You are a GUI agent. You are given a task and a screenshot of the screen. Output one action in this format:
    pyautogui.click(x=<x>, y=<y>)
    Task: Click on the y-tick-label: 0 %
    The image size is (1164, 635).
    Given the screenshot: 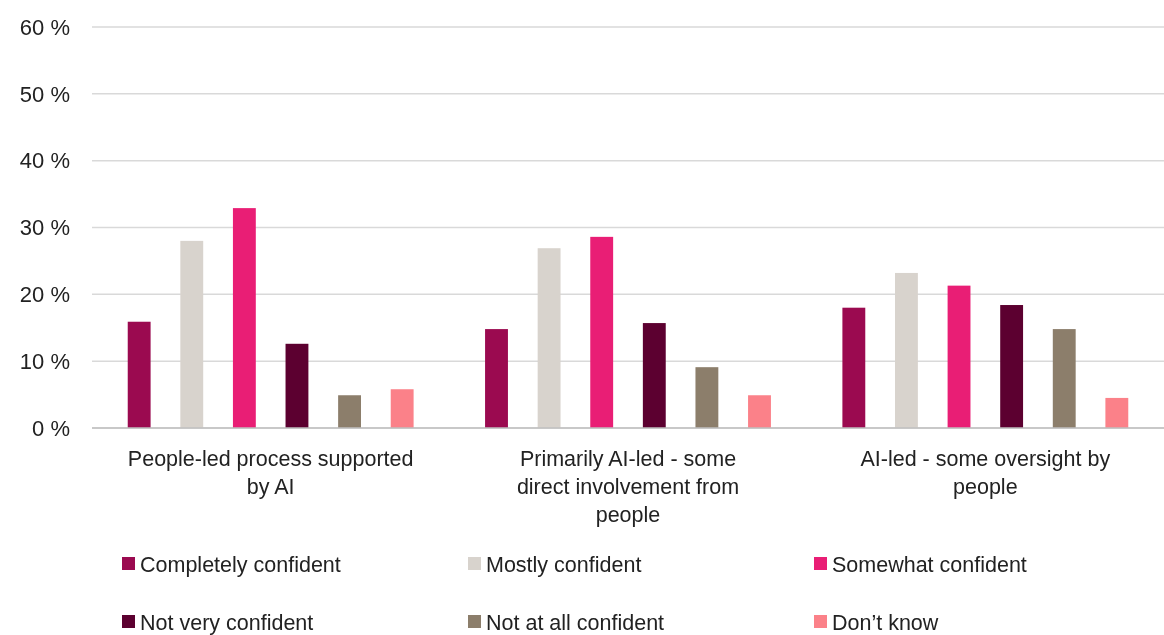 What is the action you would take?
    pyautogui.click(x=51, y=428)
    